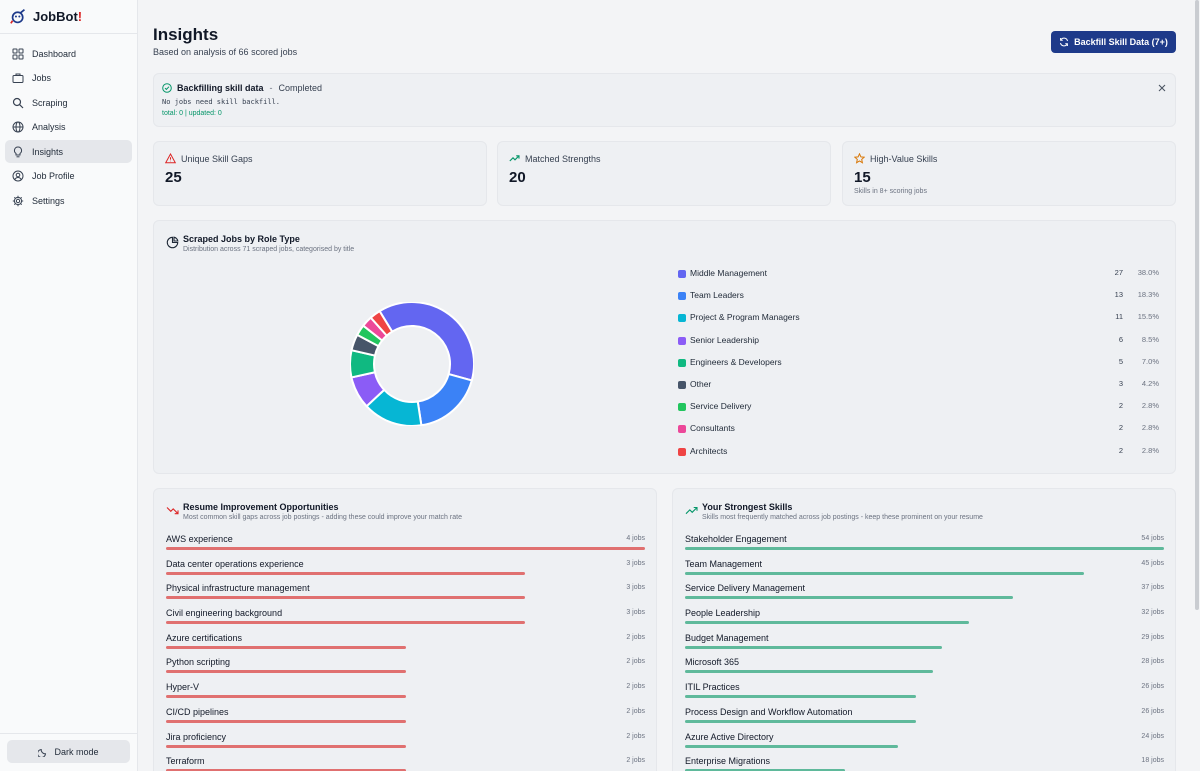 This screenshot has height=771, width=1200. I want to click on skill-count: 26 jobs, so click(1152, 687).